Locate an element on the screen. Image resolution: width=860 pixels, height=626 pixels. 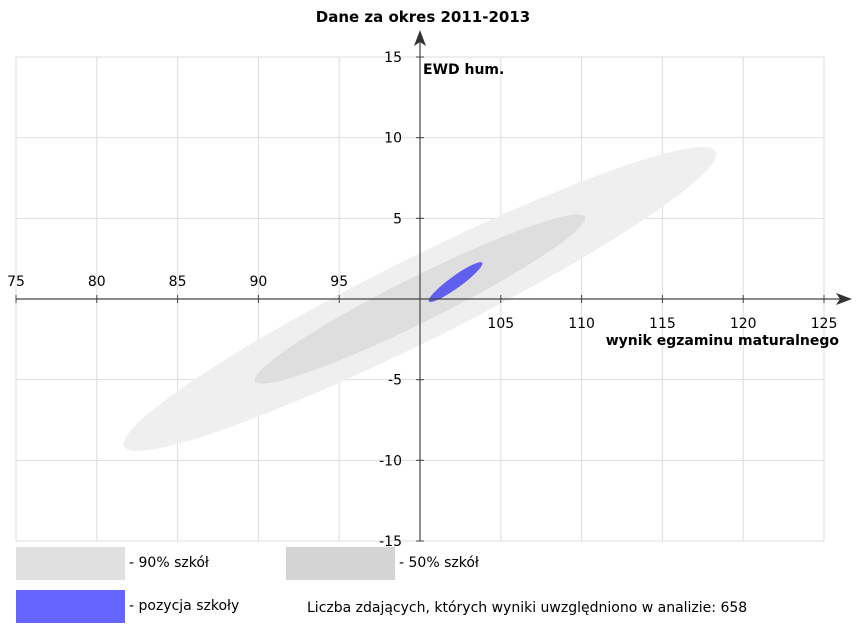
x-tick-label-125: 125 is located at coordinates (824, 324).